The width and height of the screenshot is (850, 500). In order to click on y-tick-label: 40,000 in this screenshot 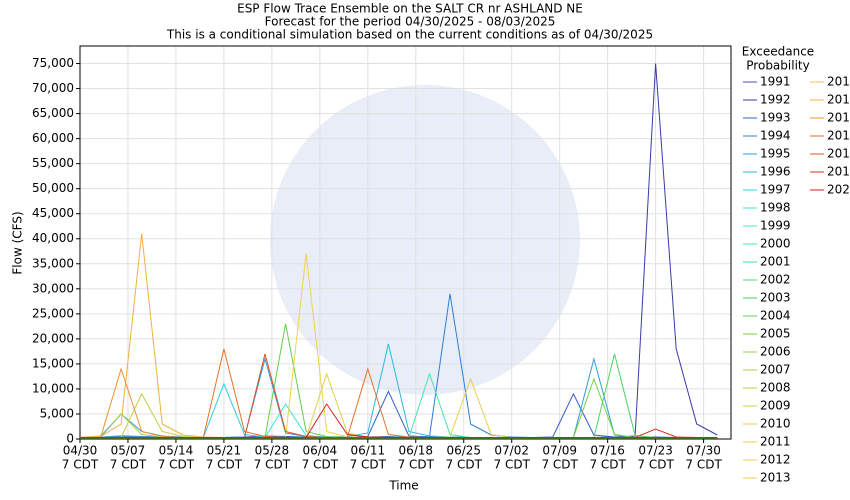, I will do `click(53, 238)`.